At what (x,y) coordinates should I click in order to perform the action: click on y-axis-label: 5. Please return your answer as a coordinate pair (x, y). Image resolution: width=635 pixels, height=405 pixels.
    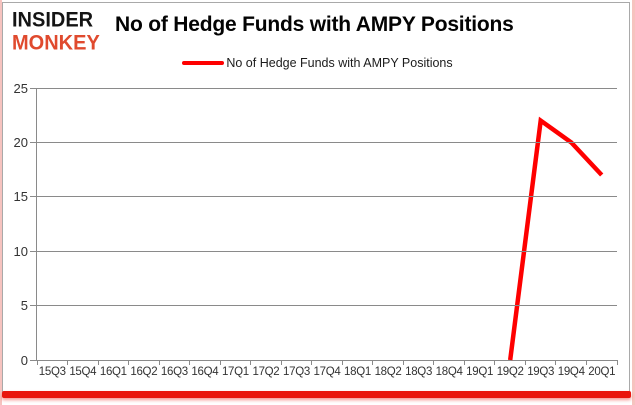
    Looking at the image, I should click on (24, 306).